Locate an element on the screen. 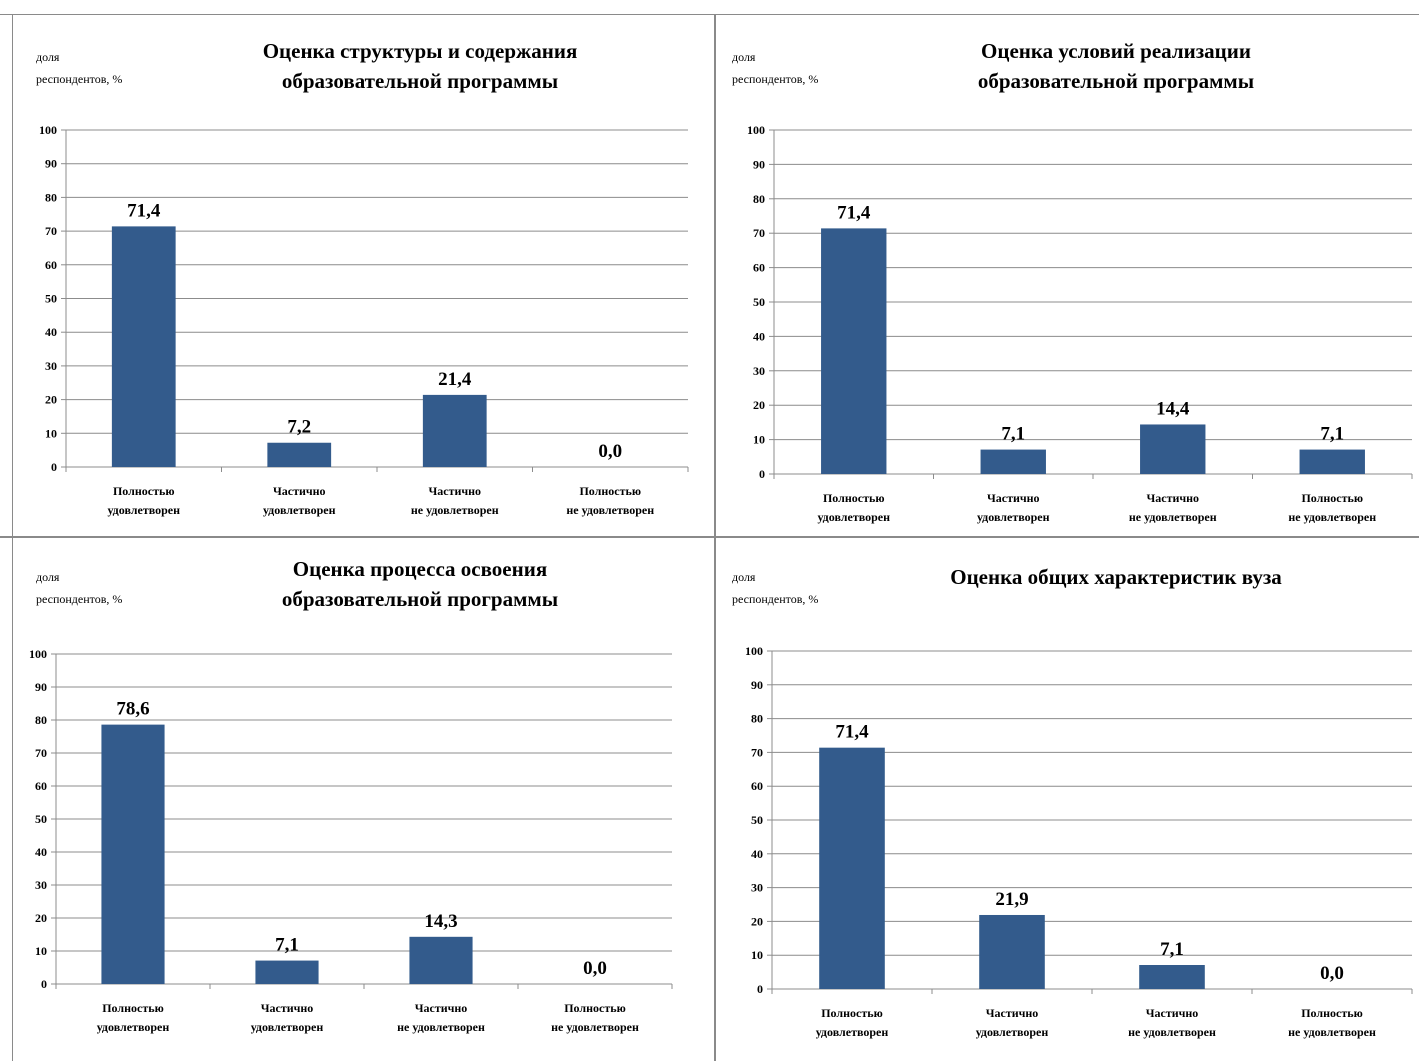 This screenshot has width=1419, height=1061. chart-title-line: Оценка процесса освоения is located at coordinates (420, 569).